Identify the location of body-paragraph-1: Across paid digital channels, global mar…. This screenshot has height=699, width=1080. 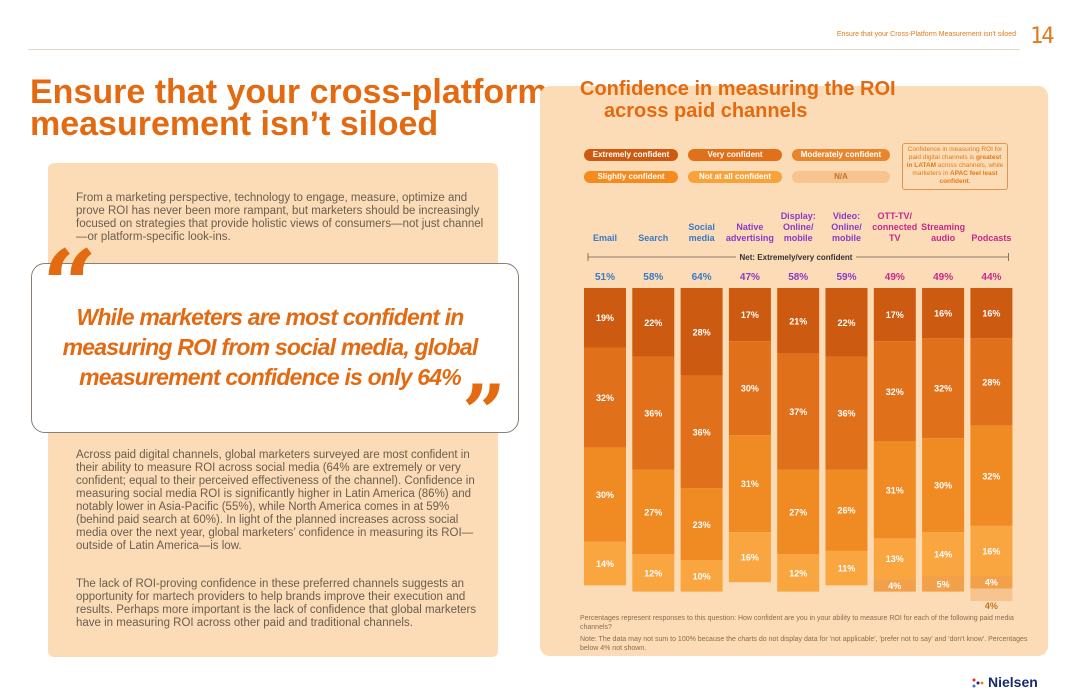
(275, 500).